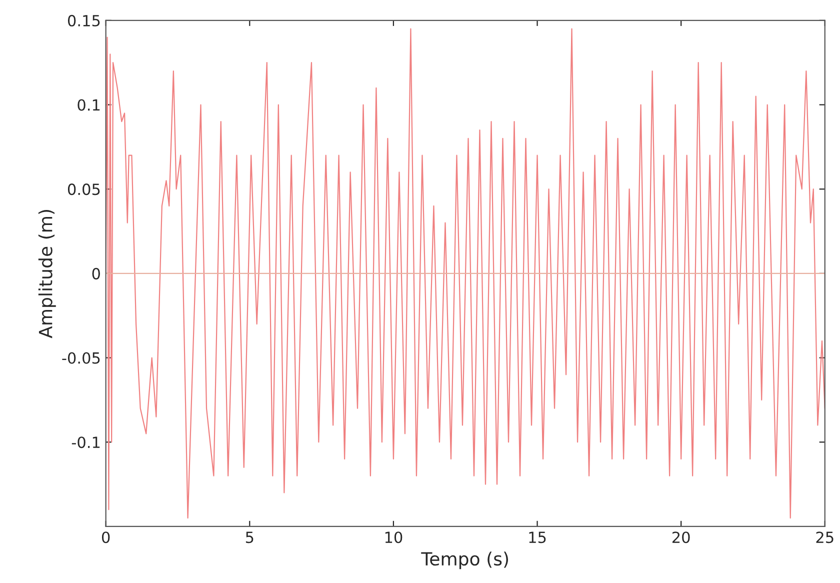  Describe the element at coordinates (250, 538) in the screenshot. I see `x-tick-label: 5` at that location.